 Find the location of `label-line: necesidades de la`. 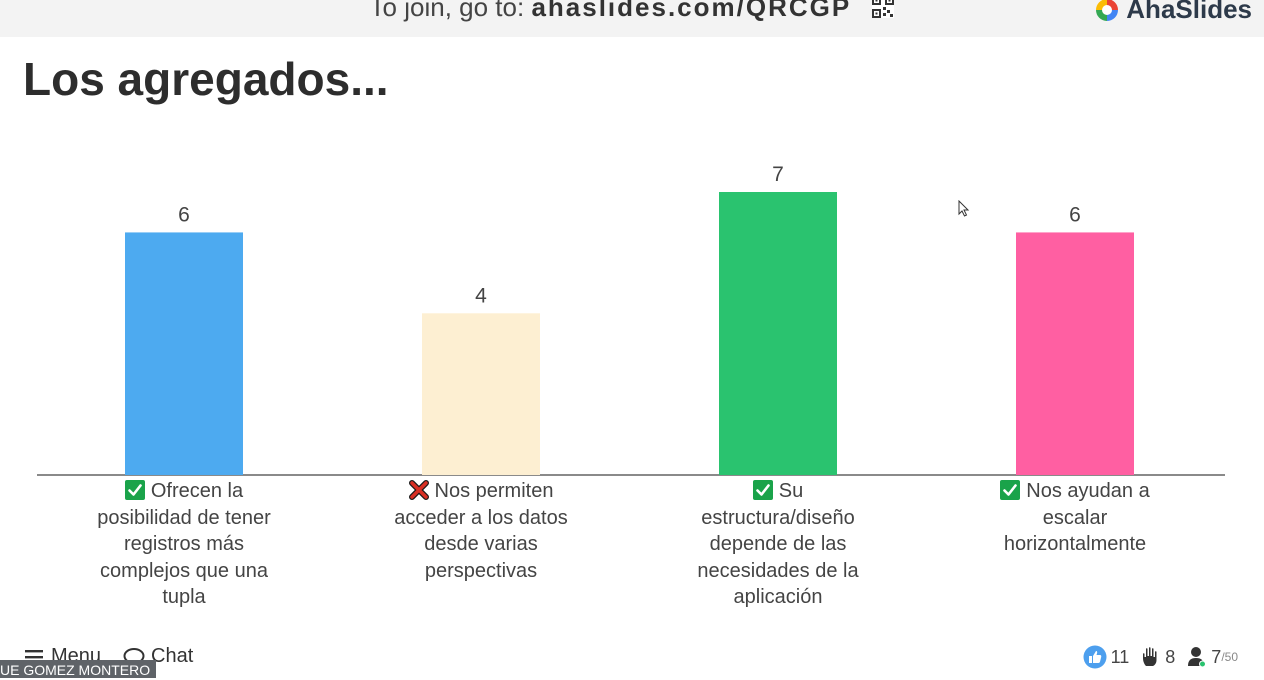

label-line: necesidades de la is located at coordinates (778, 571).